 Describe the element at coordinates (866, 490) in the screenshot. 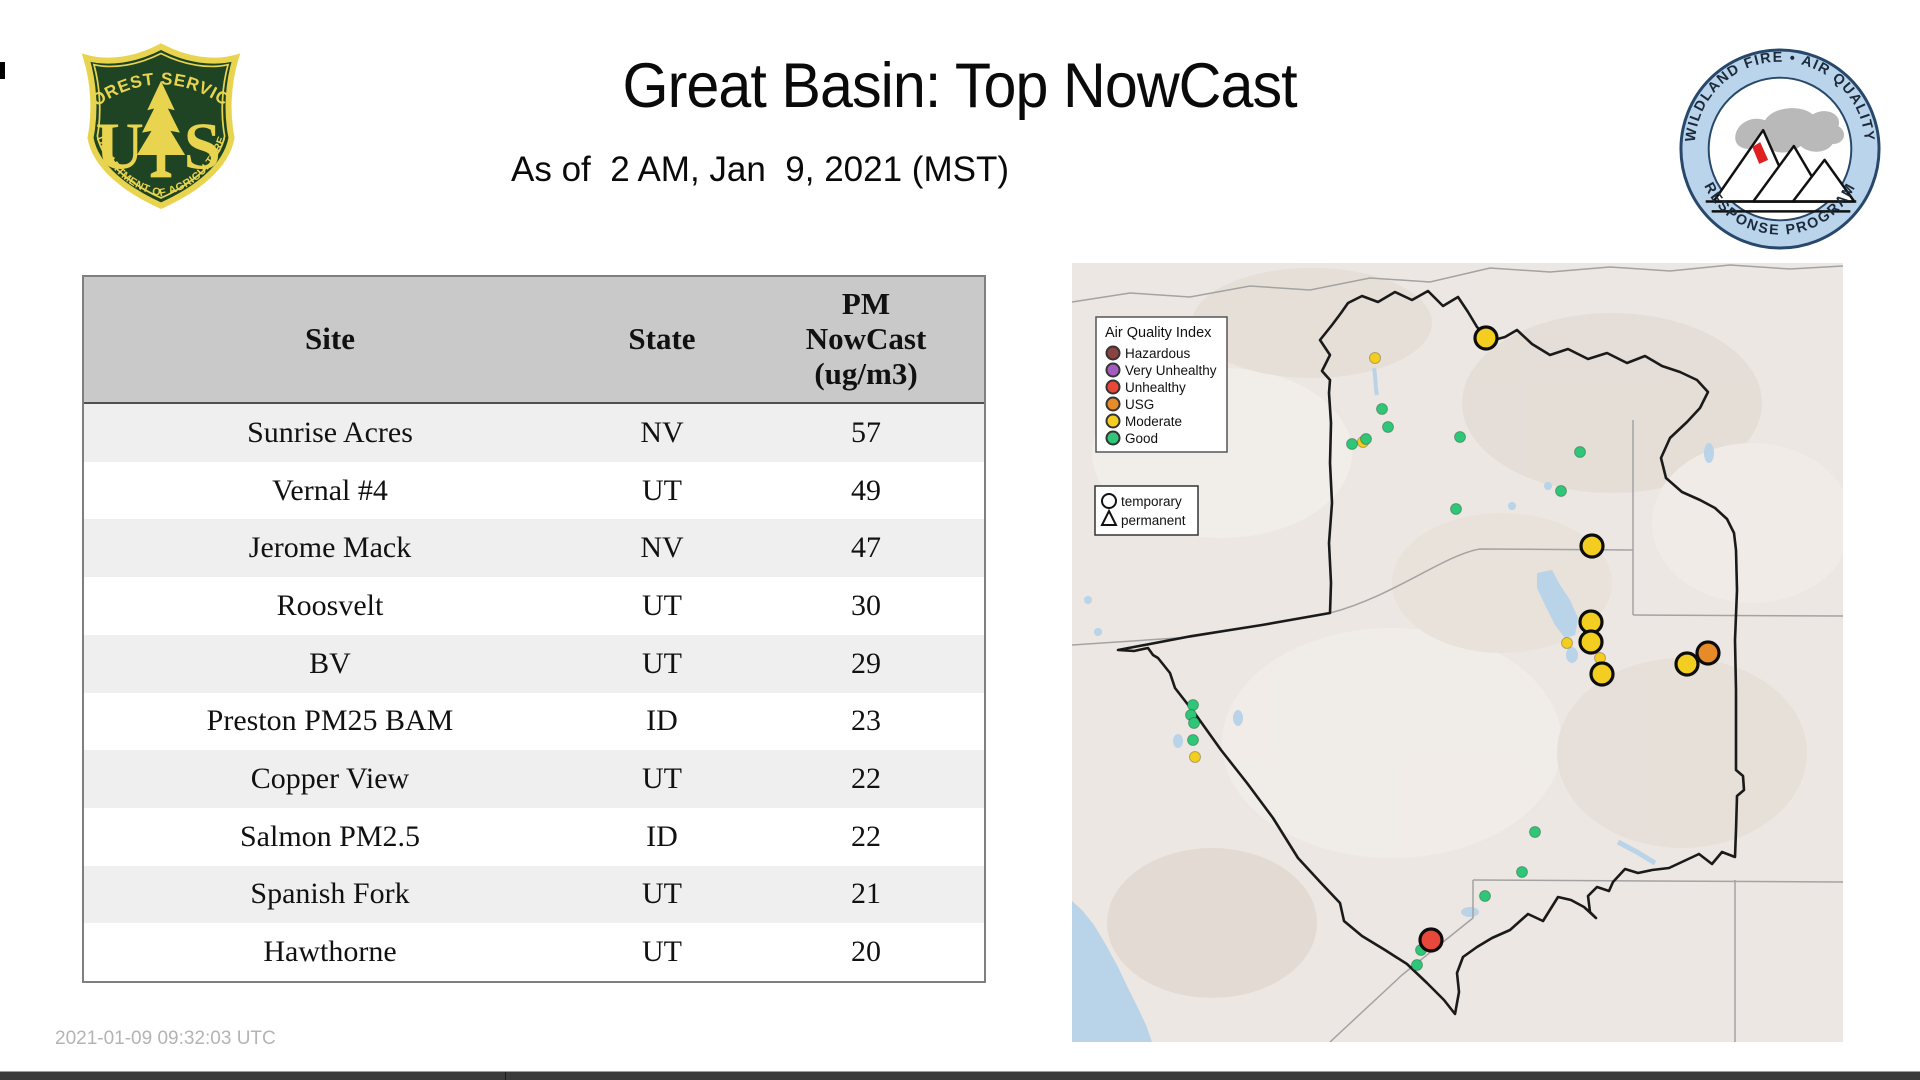

I see `cell-value: 49` at that location.